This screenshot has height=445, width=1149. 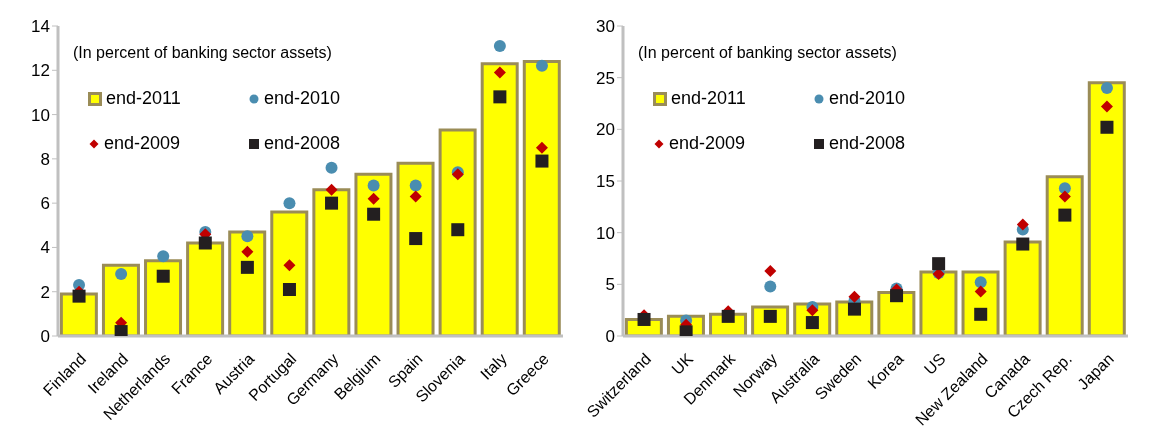 I want to click on y-tick-label: 25, so click(x=605, y=78).